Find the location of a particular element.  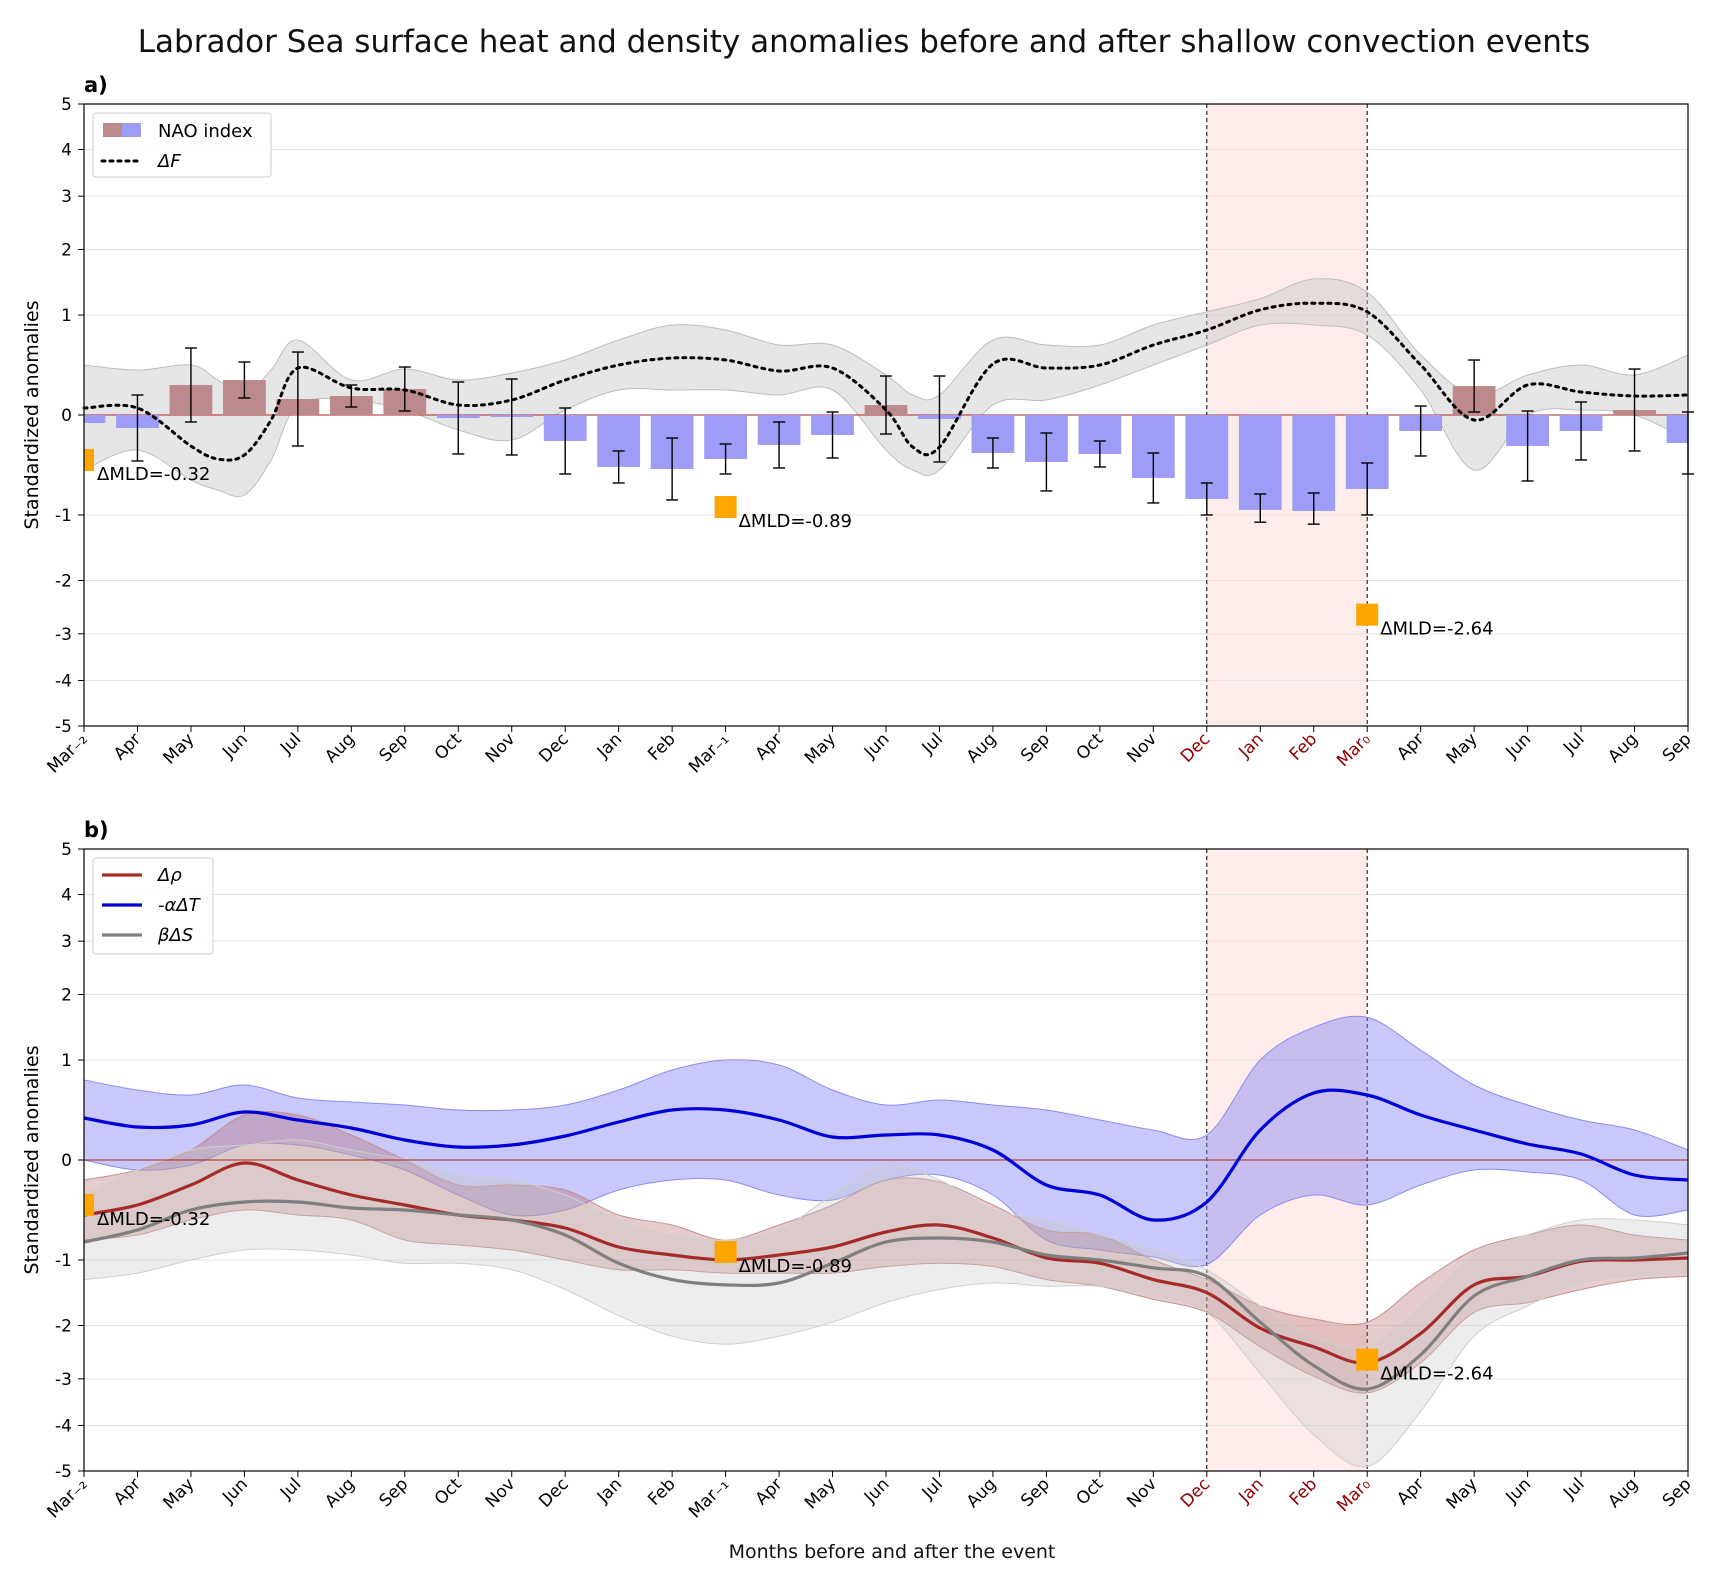

legend-b: Δρ -αΔT βΔS is located at coordinates (153, 906).